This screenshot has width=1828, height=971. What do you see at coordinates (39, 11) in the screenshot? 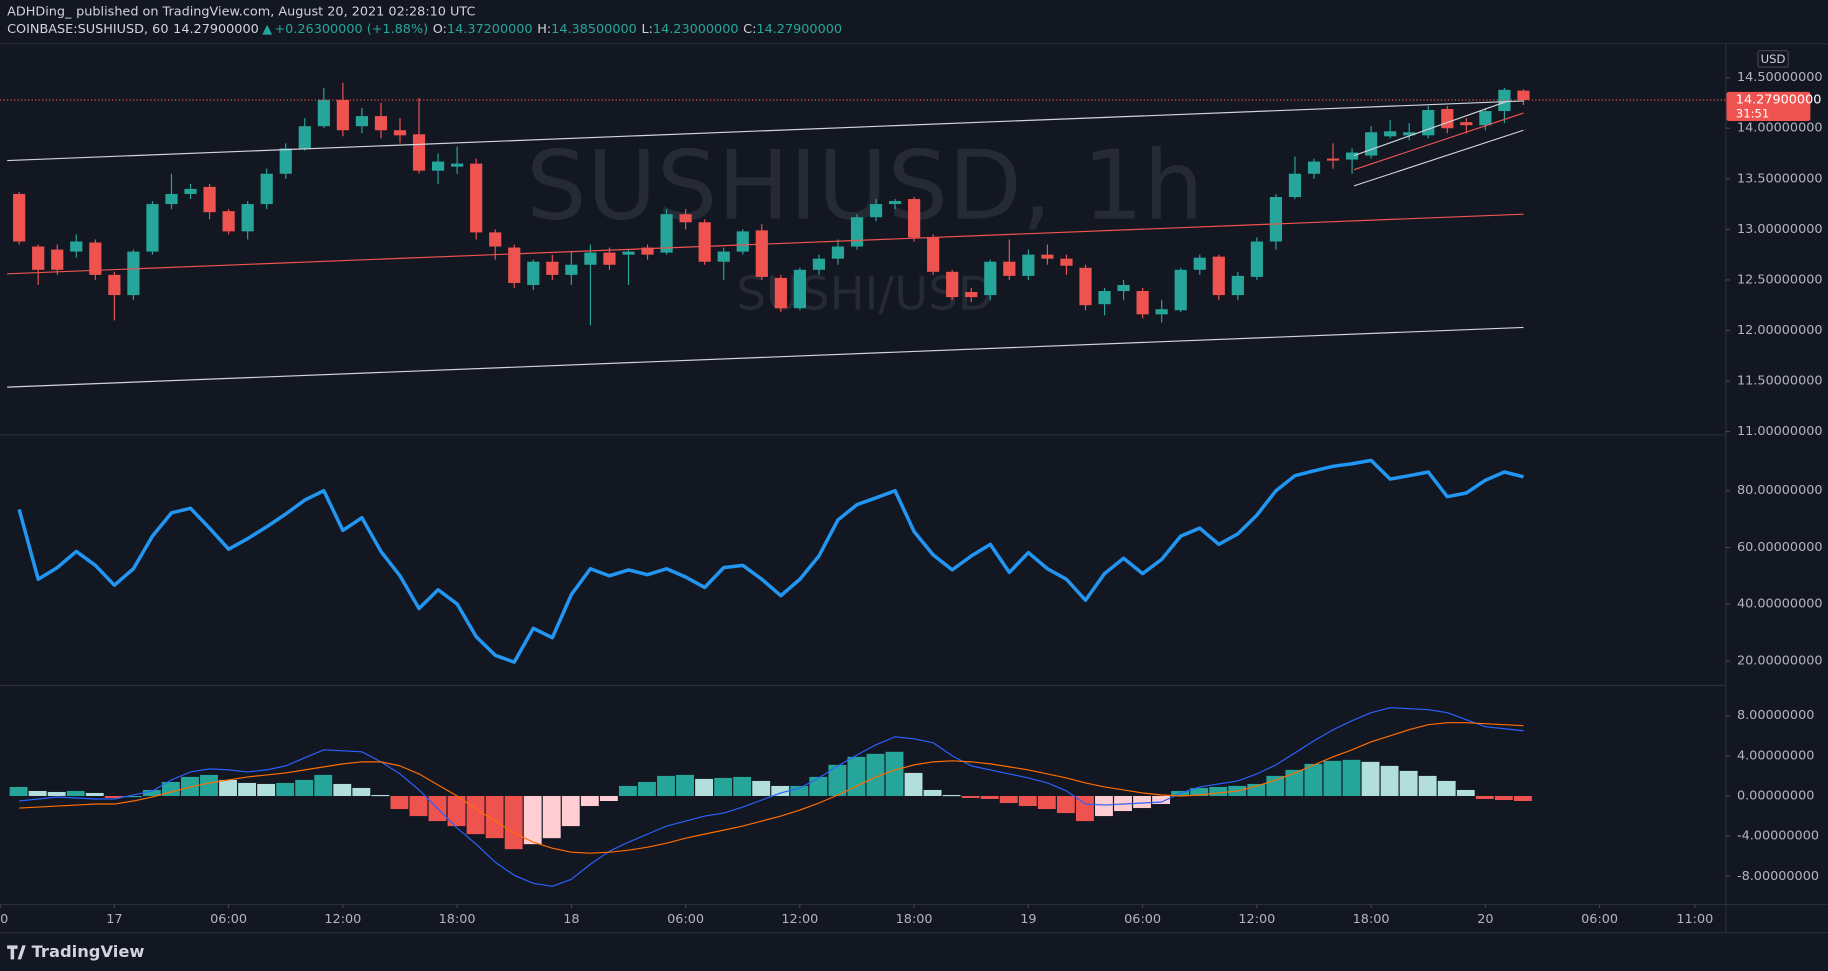
I see `publisher: ADHDing_` at bounding box center [39, 11].